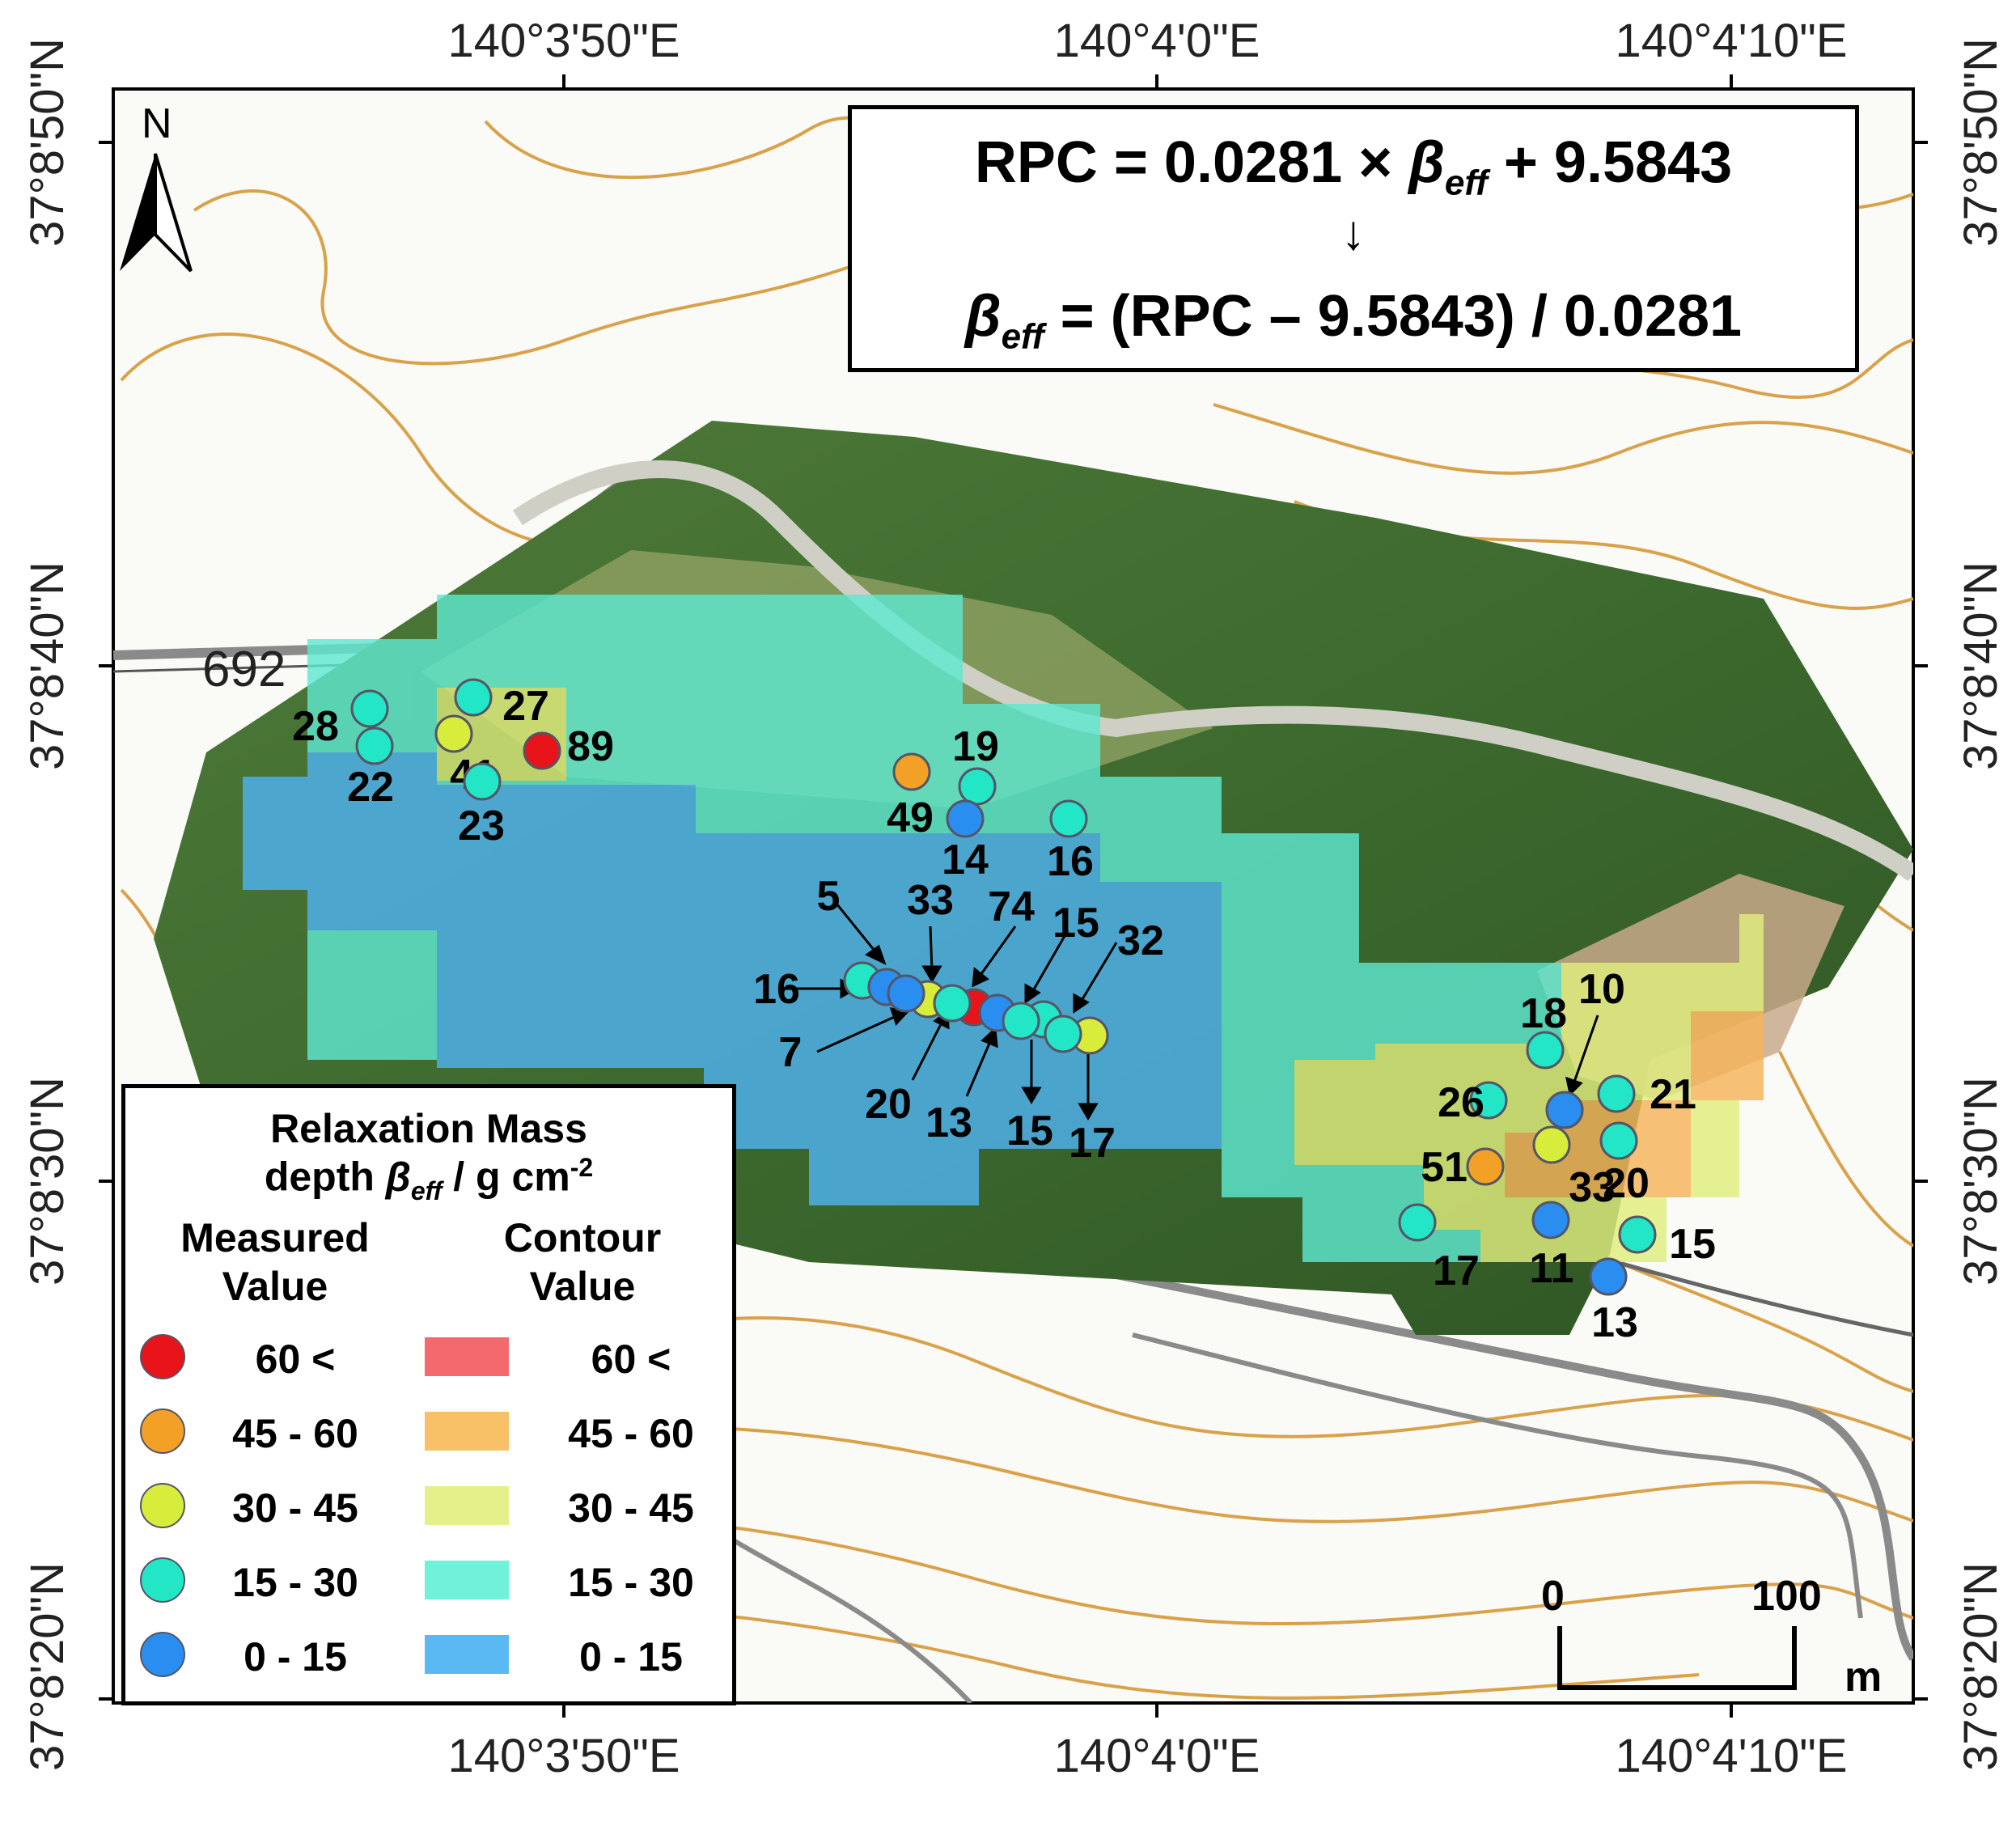  I want to click on legend-subtitle: depth βeff / g cm-2, so click(429, 1179).